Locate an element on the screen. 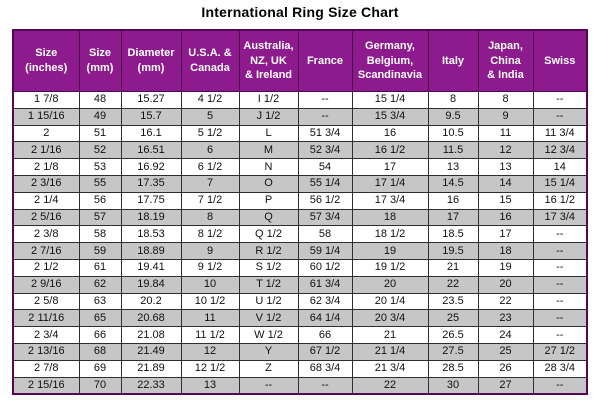 The height and width of the screenshot is (419, 600). table-cell: 12 is located at coordinates (505, 150).